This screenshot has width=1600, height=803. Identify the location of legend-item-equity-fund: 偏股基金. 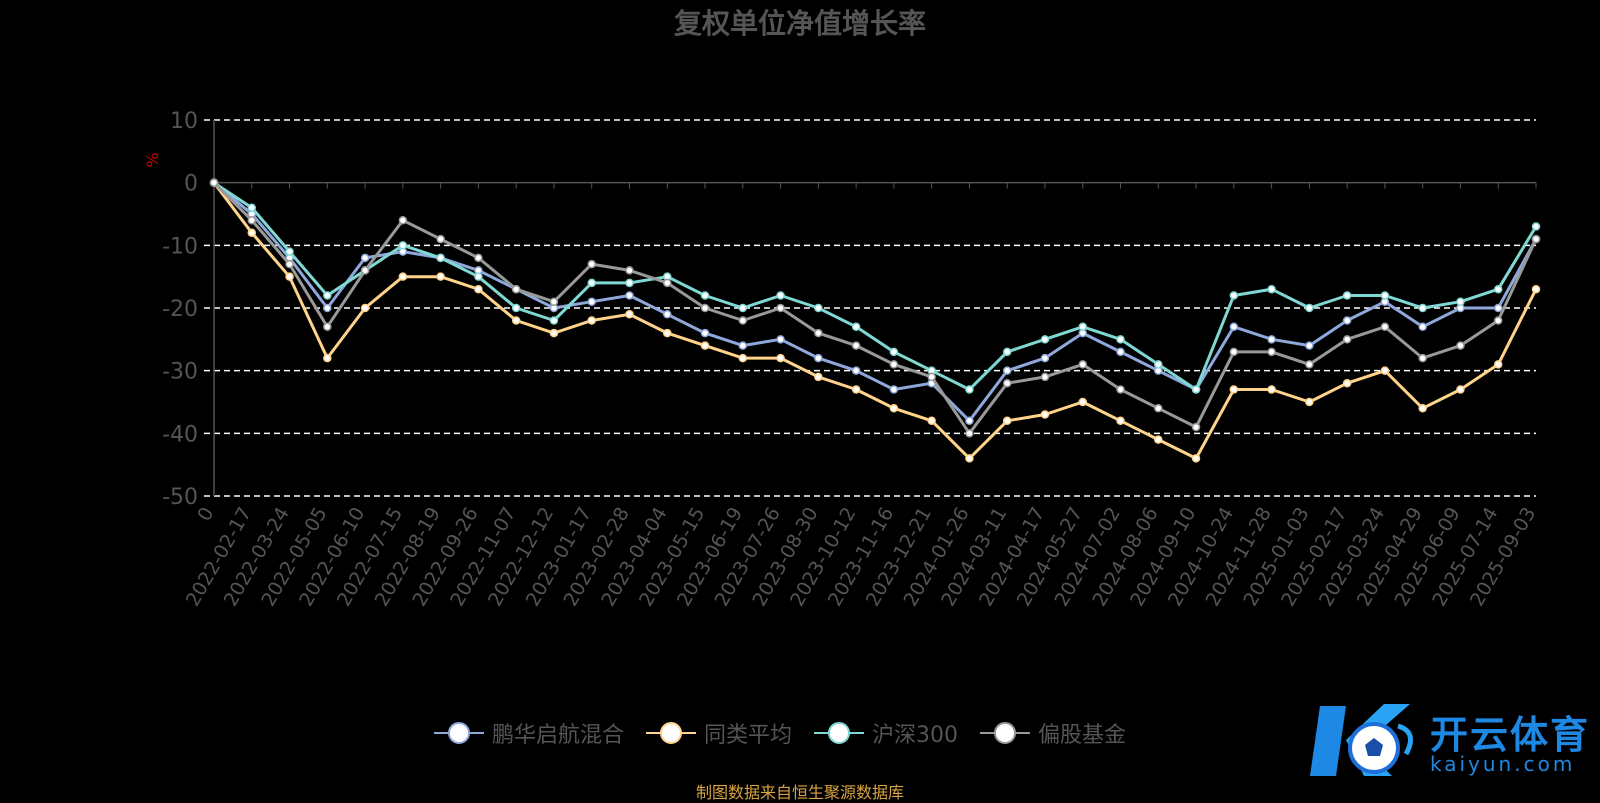
(1053, 733).